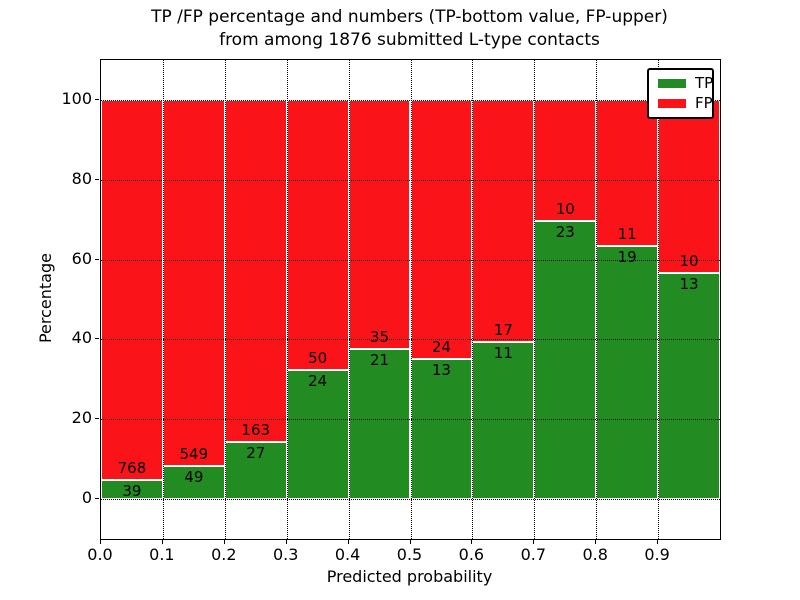  Describe the element at coordinates (86, 498) in the screenshot. I see `y-tick-label: 0` at that location.